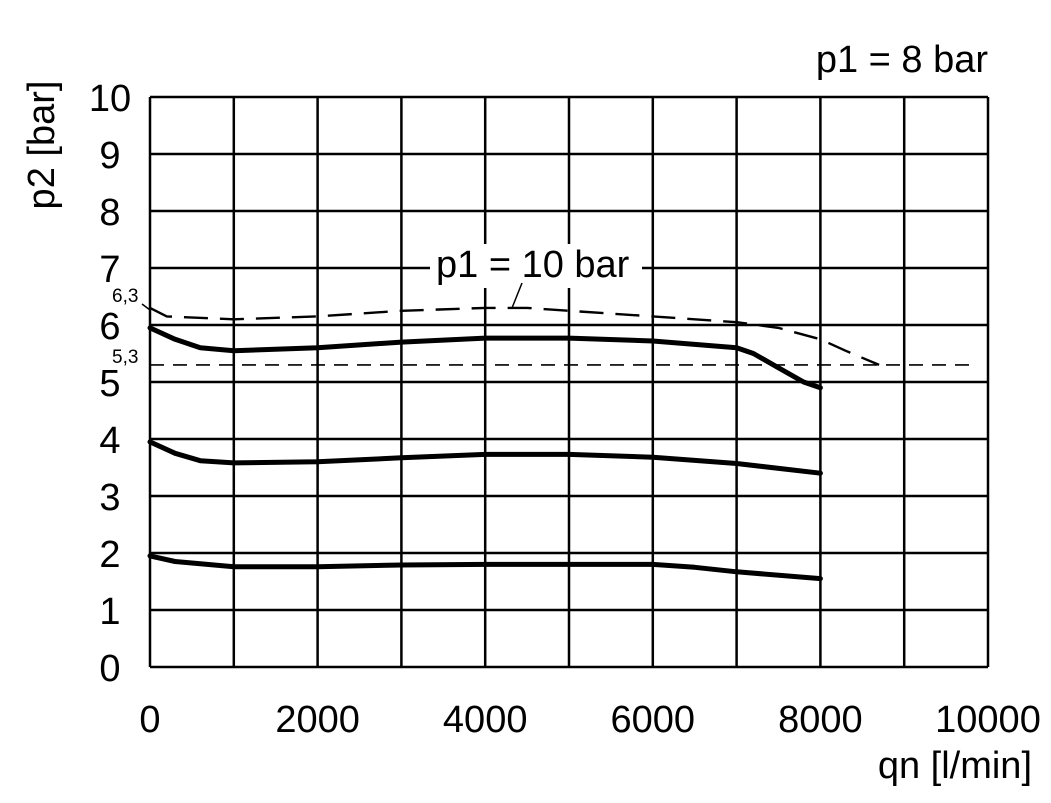 This screenshot has height=803, width=1051. I want to click on y-tick-label: 9, so click(109, 156).